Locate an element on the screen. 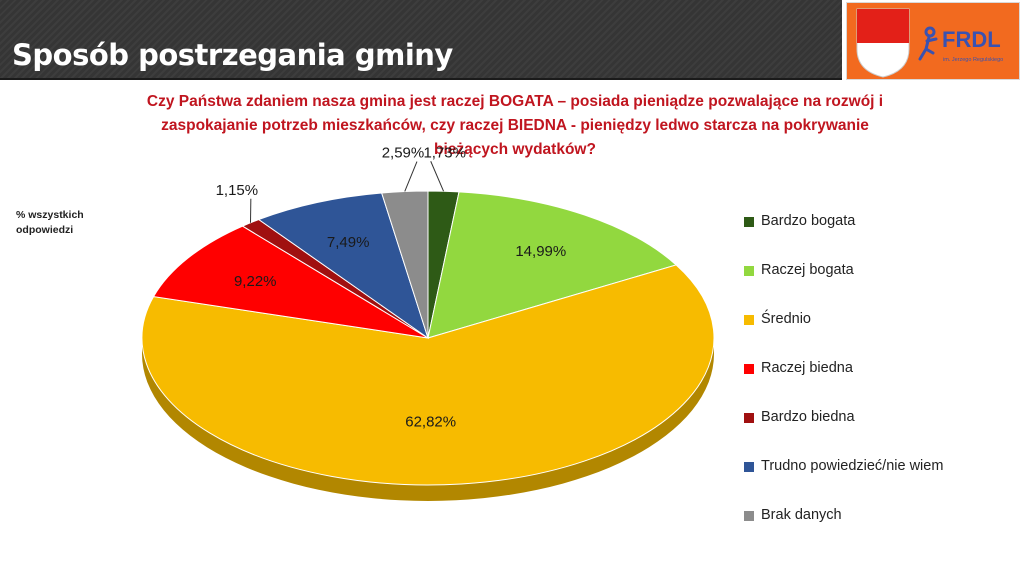  legend-label: Brak danych is located at coordinates (801, 515).